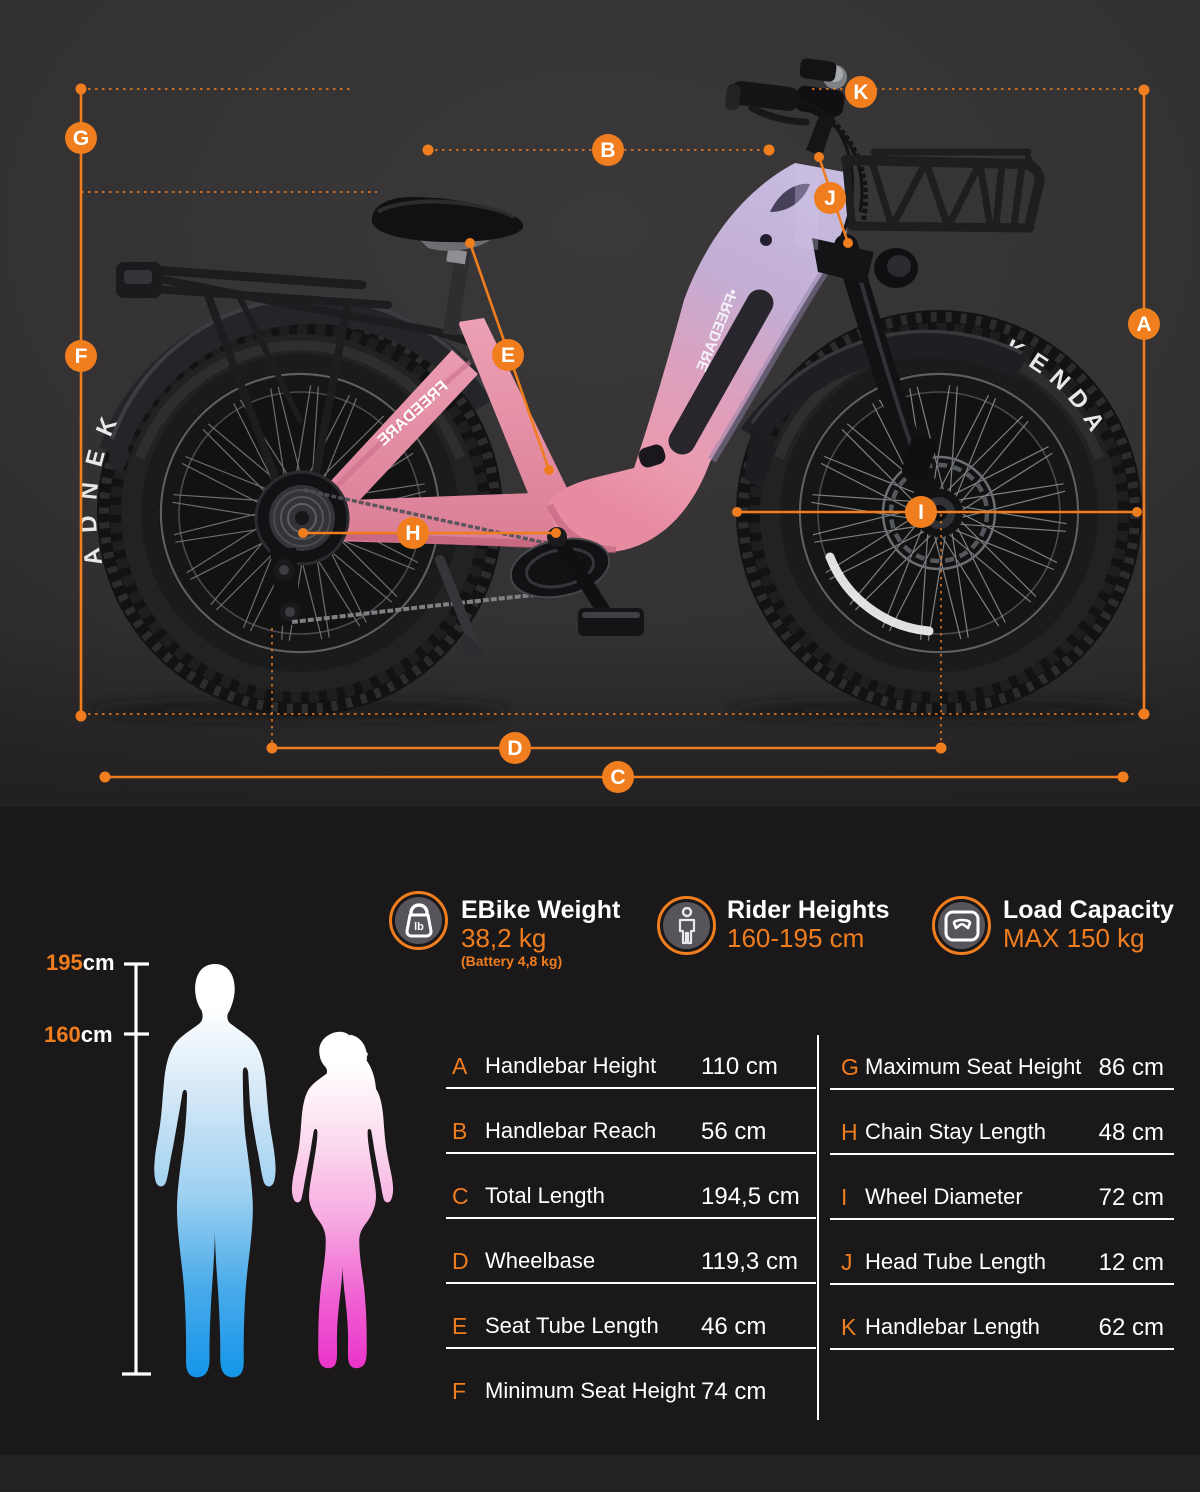  What do you see at coordinates (419, 927) in the screenshot?
I see `svg-text: lb` at bounding box center [419, 927].